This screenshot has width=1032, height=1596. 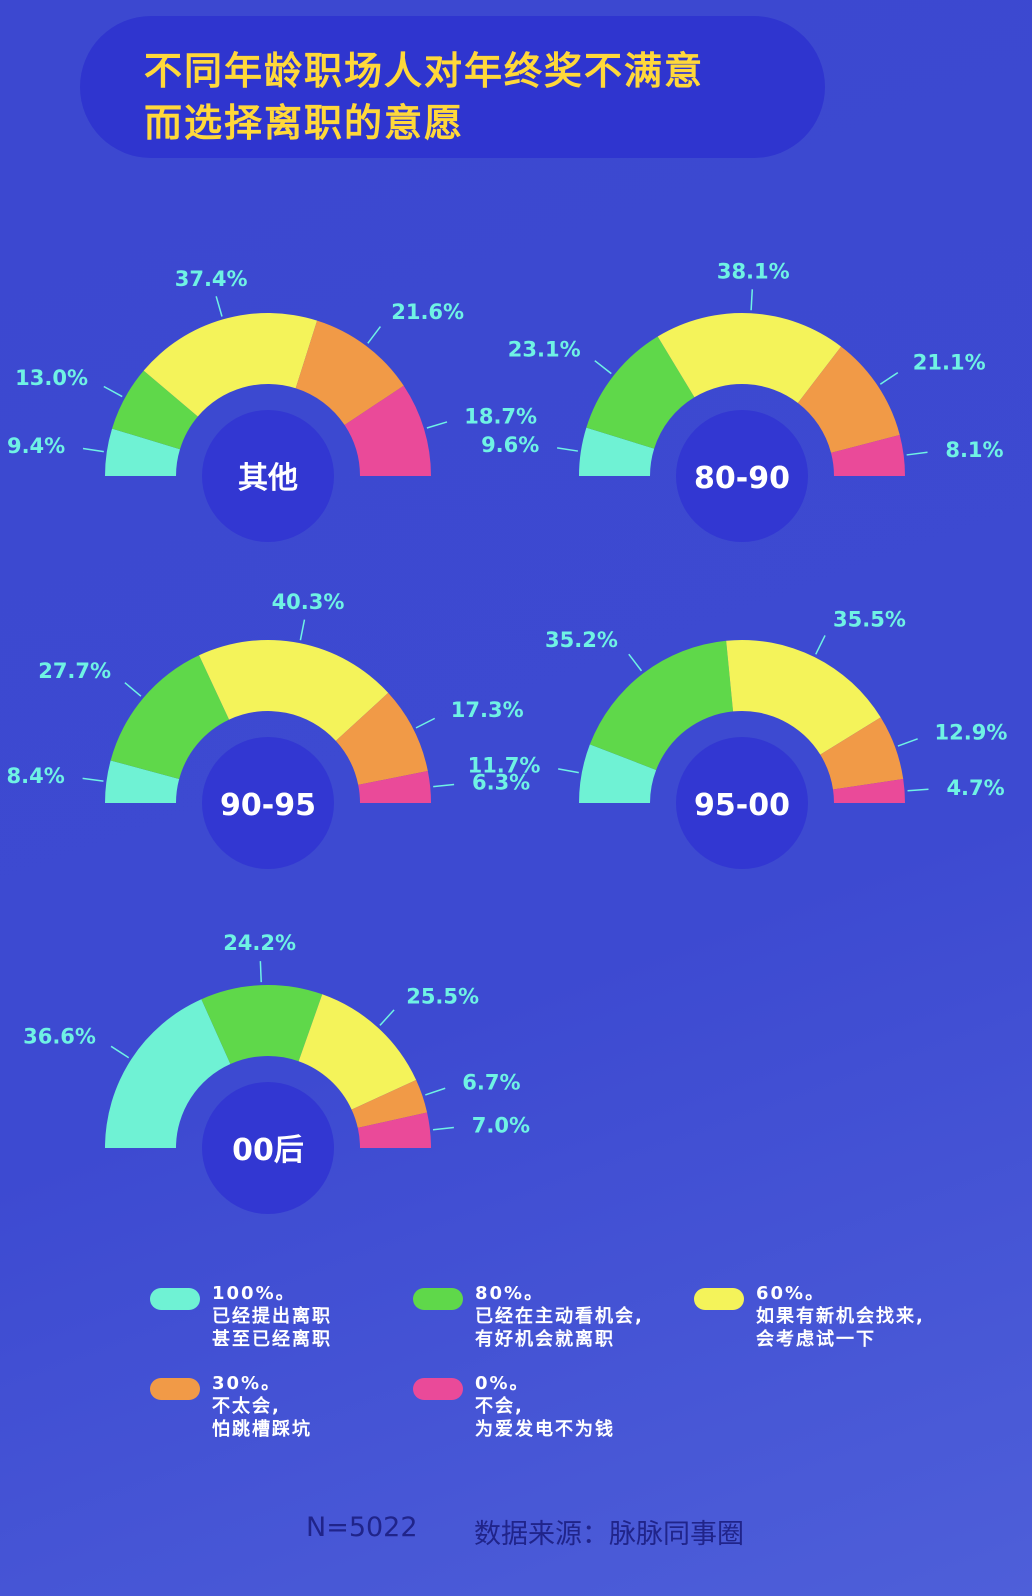 What do you see at coordinates (442, 997) in the screenshot?
I see `data-label: 25.5%` at bounding box center [442, 997].